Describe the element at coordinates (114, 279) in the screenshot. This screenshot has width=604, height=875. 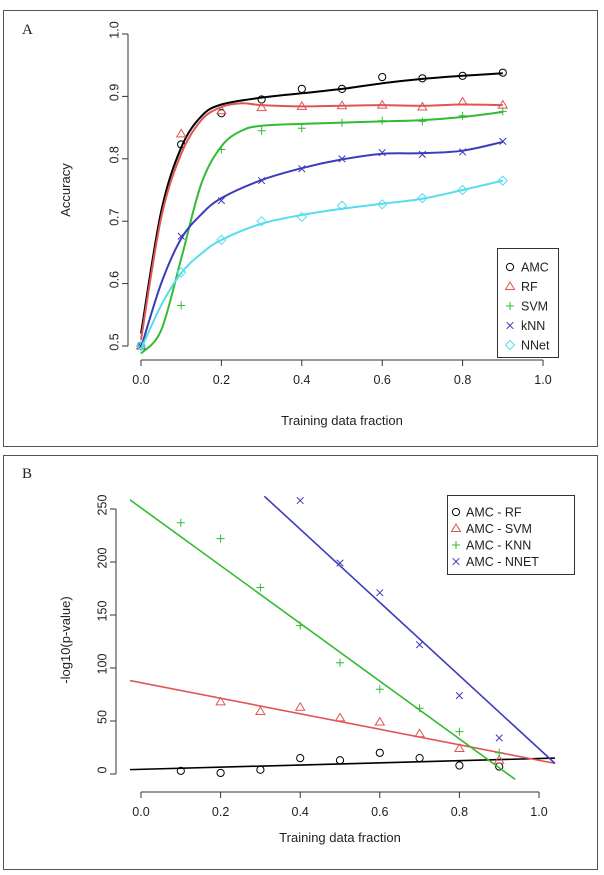
I see `y-tick-label: 0.6` at that location.